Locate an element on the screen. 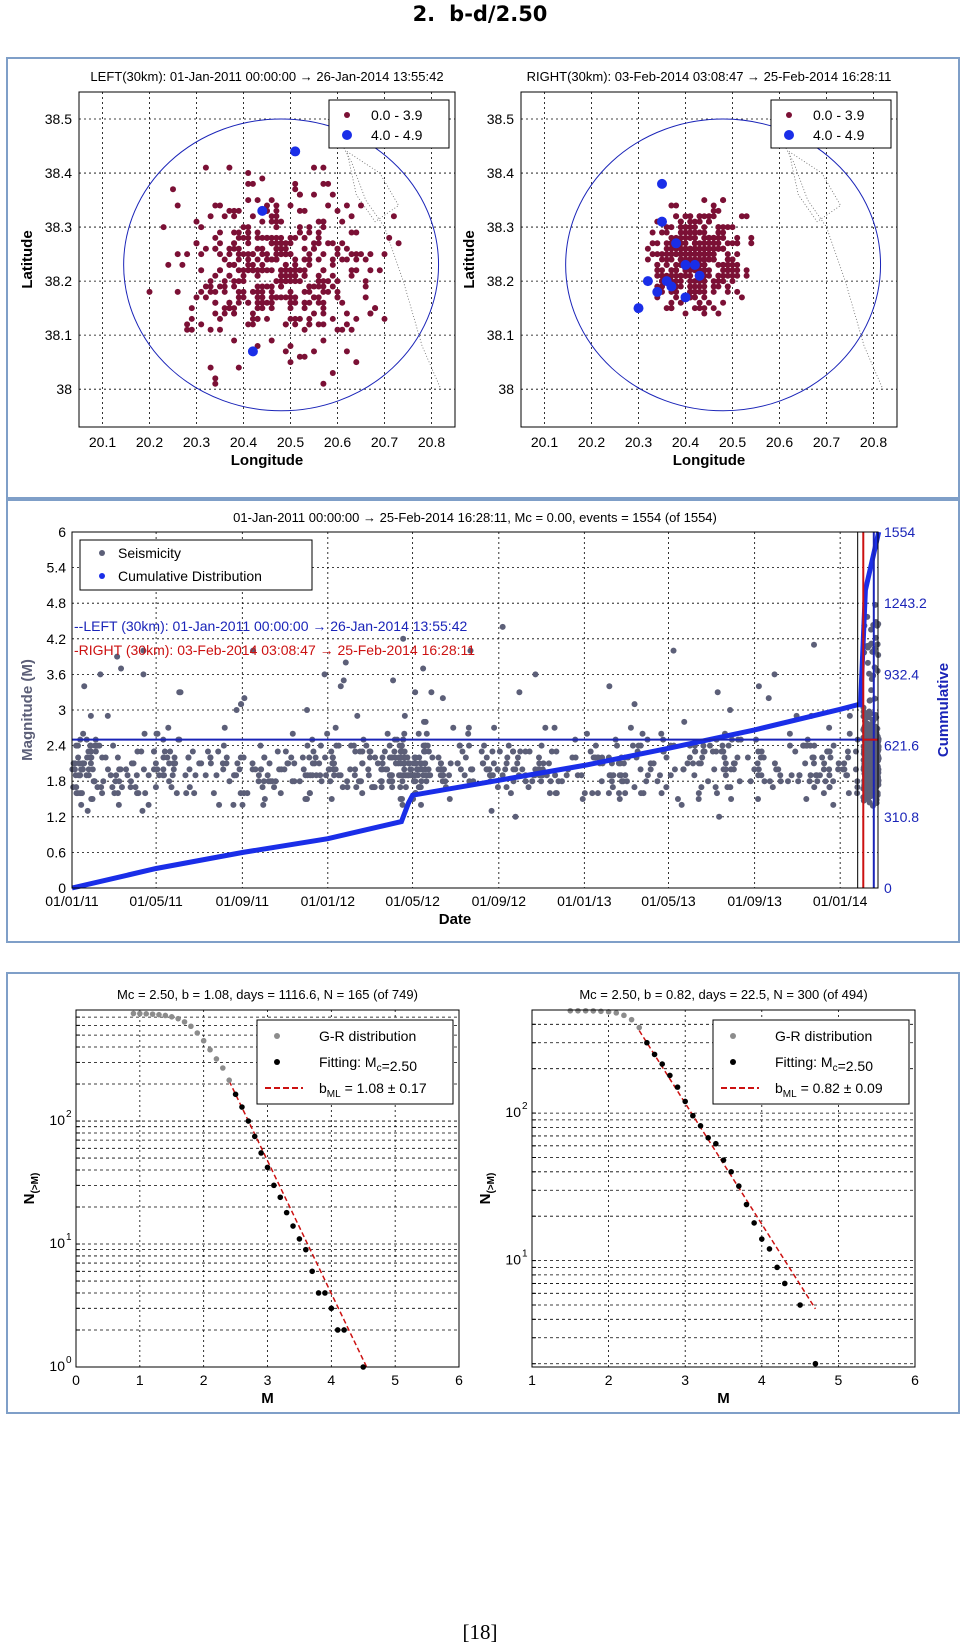 This screenshot has width=960, height=1649. y-axis-label: Magnitude (M) is located at coordinates (27, 710).